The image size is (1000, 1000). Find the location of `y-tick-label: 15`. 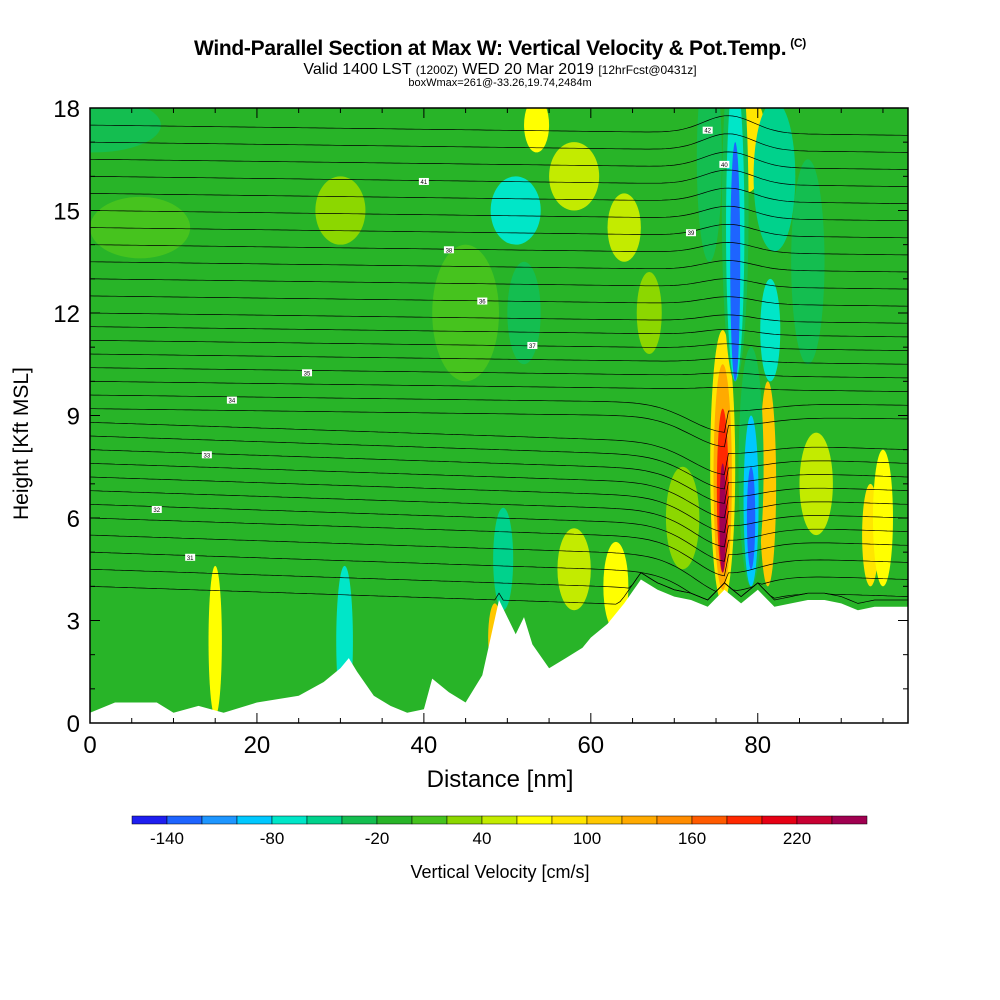

y-tick-label: 15 is located at coordinates (66, 212).